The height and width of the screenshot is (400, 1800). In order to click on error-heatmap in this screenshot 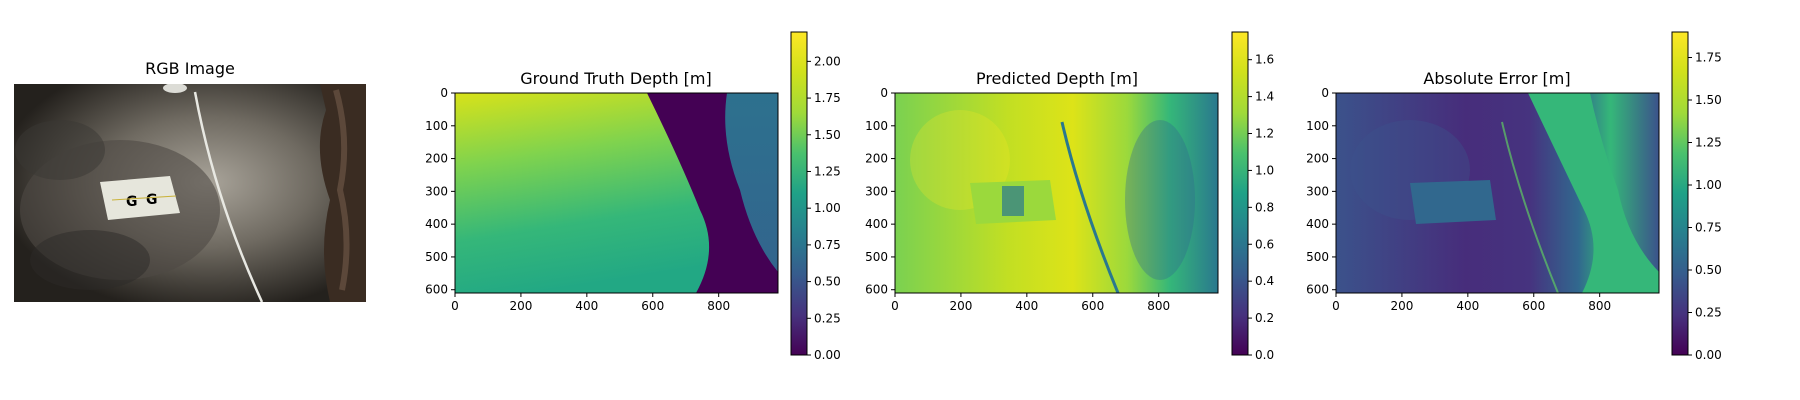, I will do `click(1497, 193)`.